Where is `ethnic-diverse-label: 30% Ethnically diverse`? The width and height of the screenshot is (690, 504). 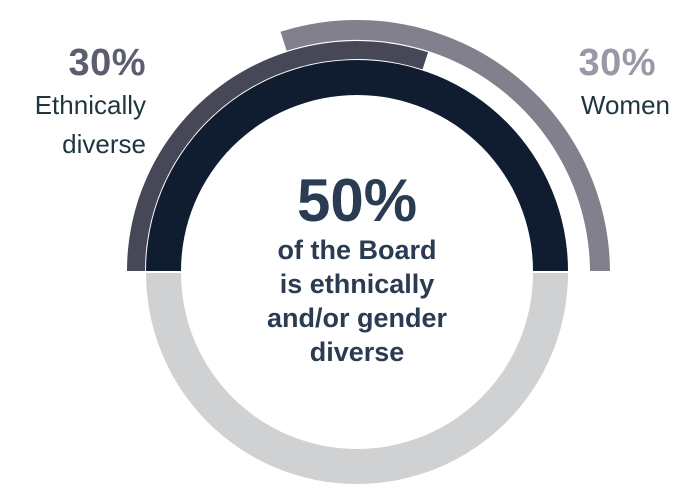
ethnic-diverse-label: 30% Ethnically diverse is located at coordinates (73, 102).